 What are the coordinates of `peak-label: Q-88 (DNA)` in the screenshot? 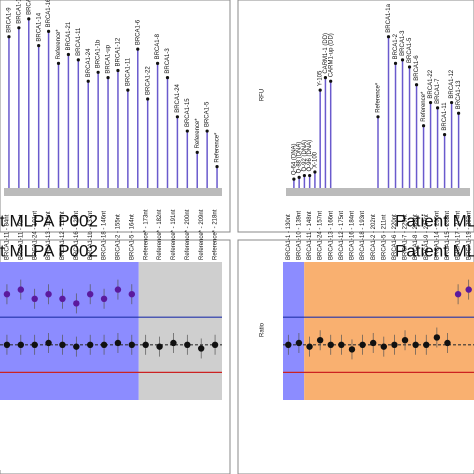 It's located at (300, 158).